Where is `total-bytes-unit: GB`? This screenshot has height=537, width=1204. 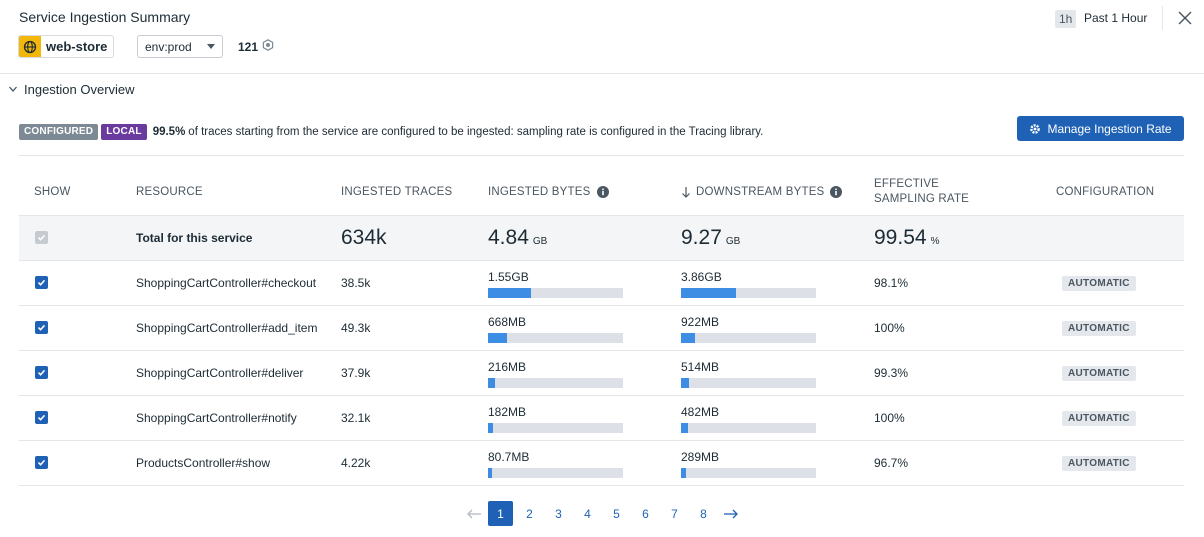 total-bytes-unit: GB is located at coordinates (540, 241).